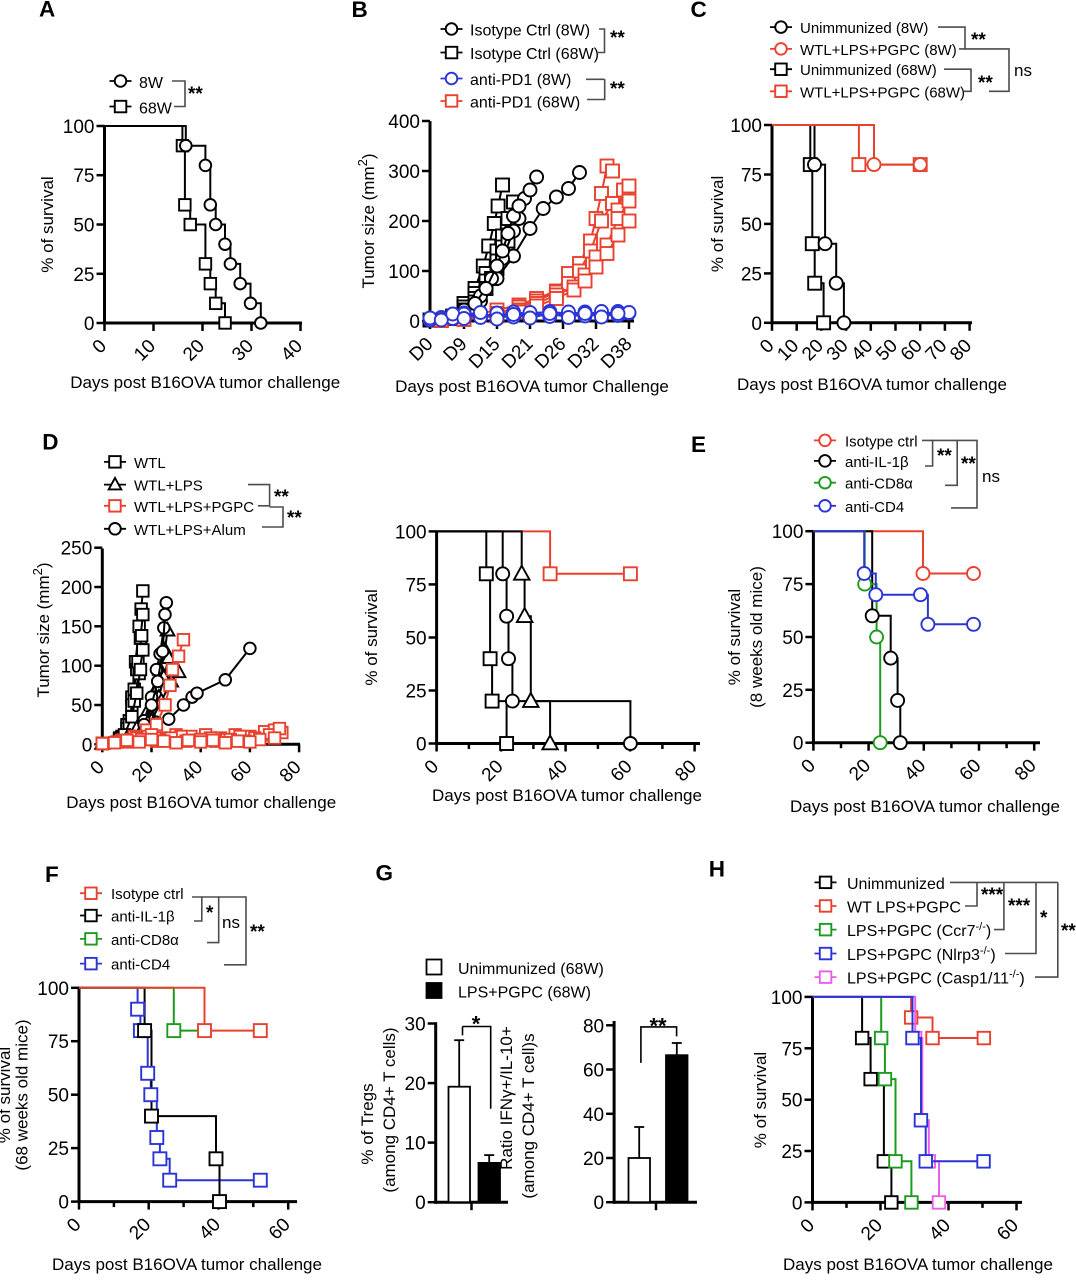  Describe the element at coordinates (878, 50) in the screenshot. I see `svg-text: WTL+LPS+PGPC (8W)` at that location.